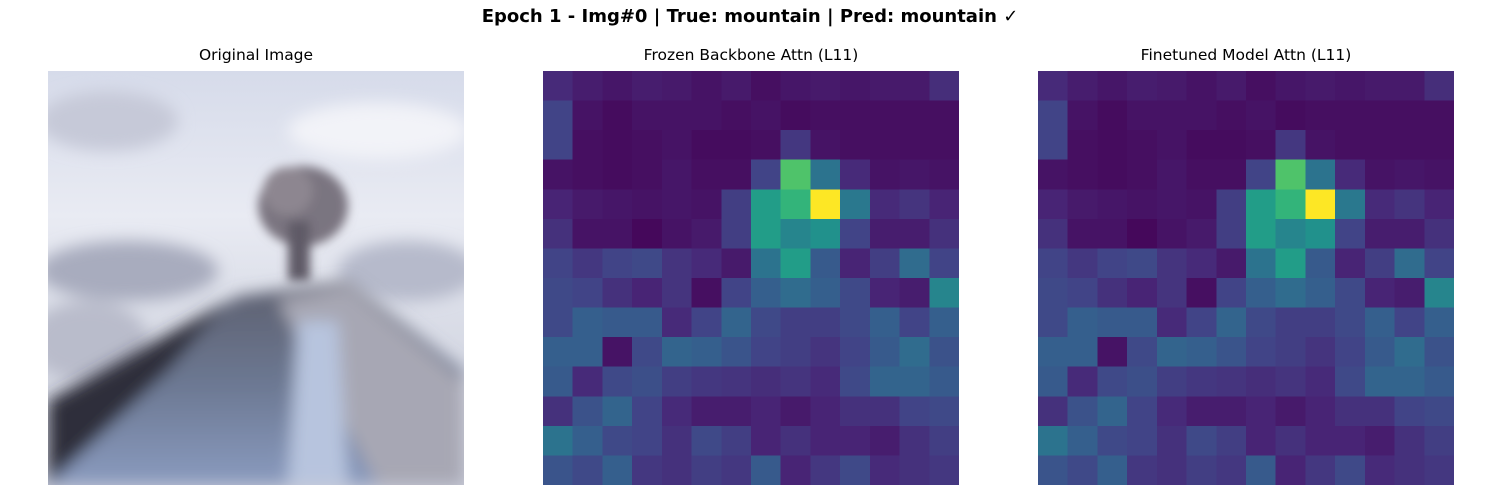  Describe the element at coordinates (1231, 411) in the screenshot. I see `heatmap-cell-r11-c6` at that location.